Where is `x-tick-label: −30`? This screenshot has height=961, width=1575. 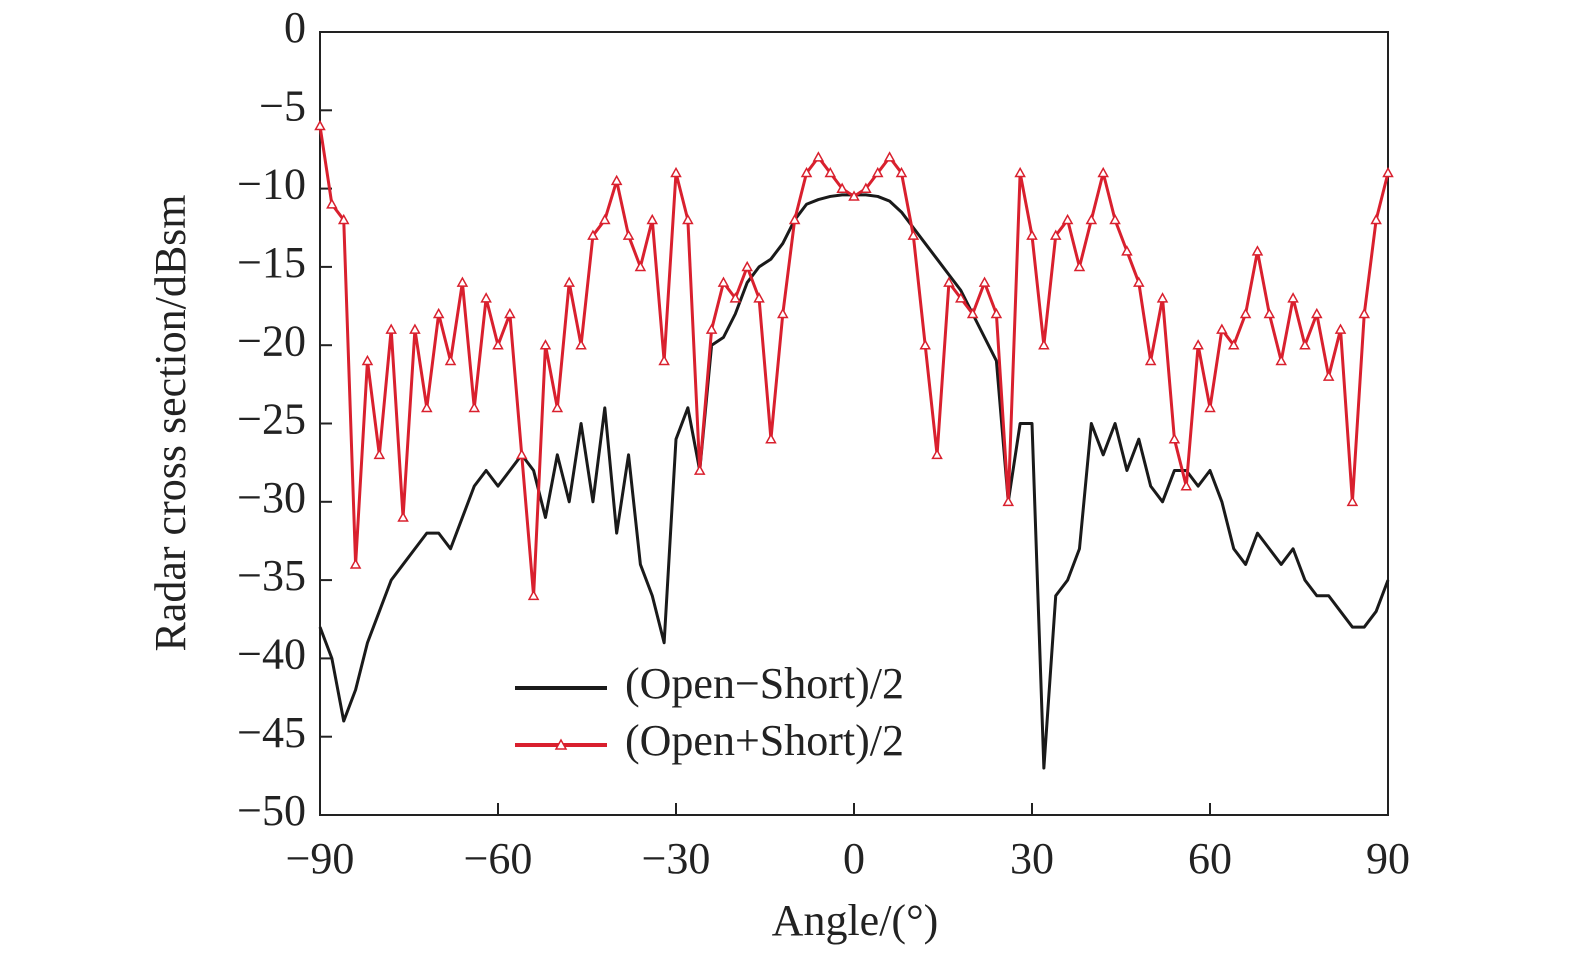 x-tick-label: −30 is located at coordinates (676, 858).